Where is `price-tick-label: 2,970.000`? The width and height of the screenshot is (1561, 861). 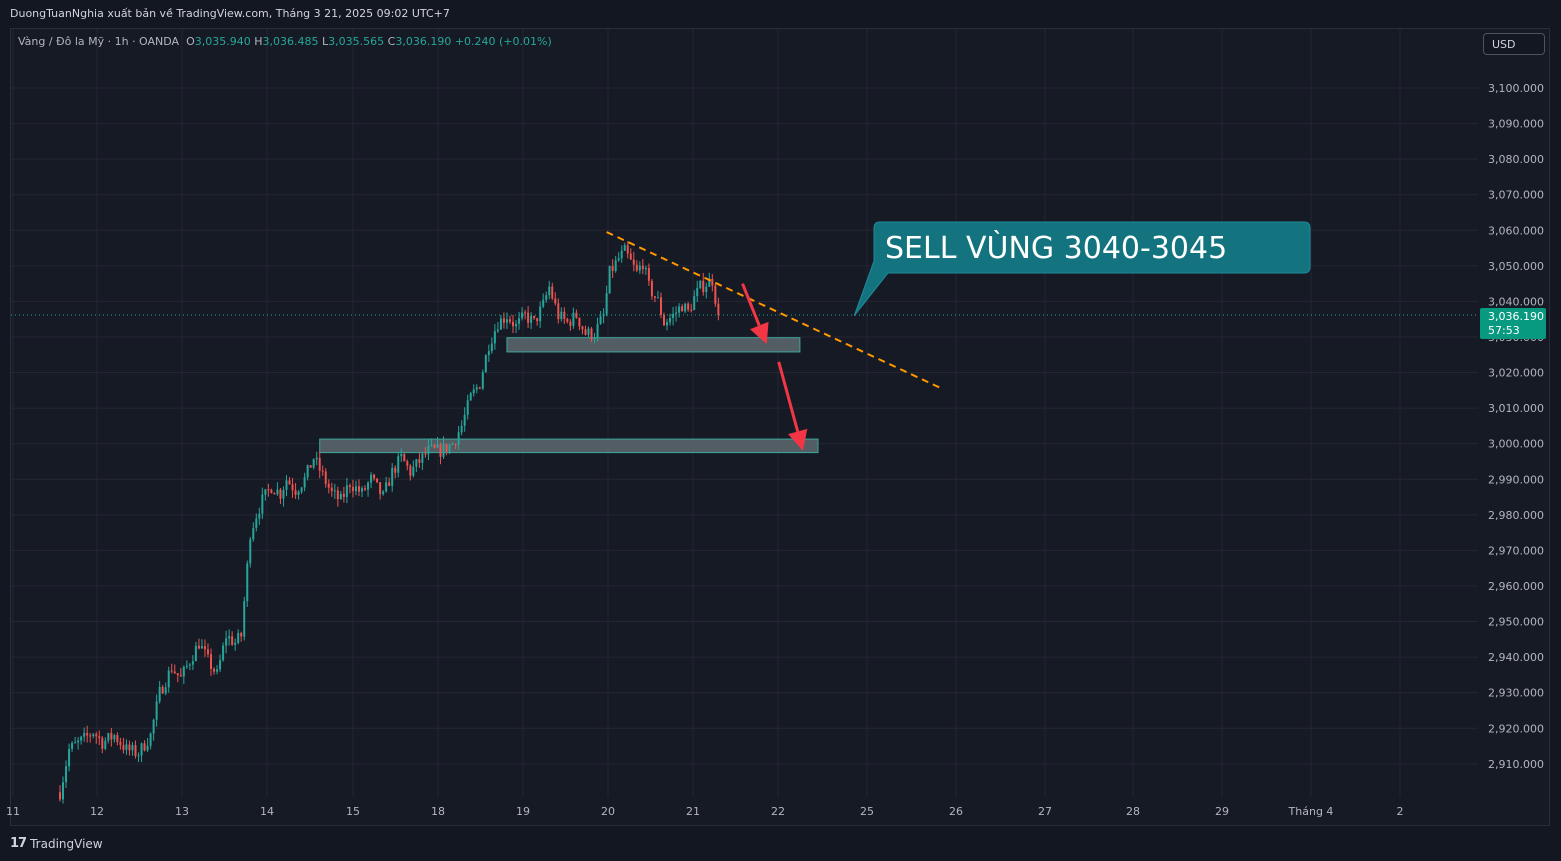 price-tick-label: 2,970.000 is located at coordinates (1516, 550).